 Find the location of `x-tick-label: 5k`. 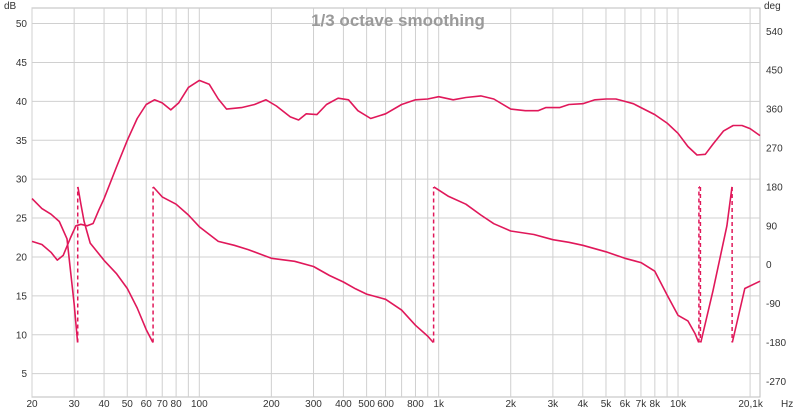

x-tick-label: 5k is located at coordinates (607, 404).